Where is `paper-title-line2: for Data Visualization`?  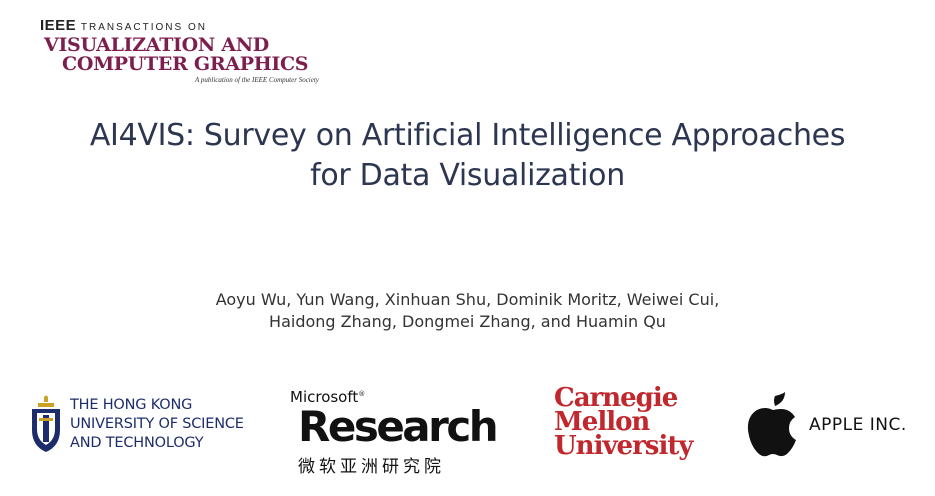 paper-title-line2: for Data Visualization is located at coordinates (467, 175).